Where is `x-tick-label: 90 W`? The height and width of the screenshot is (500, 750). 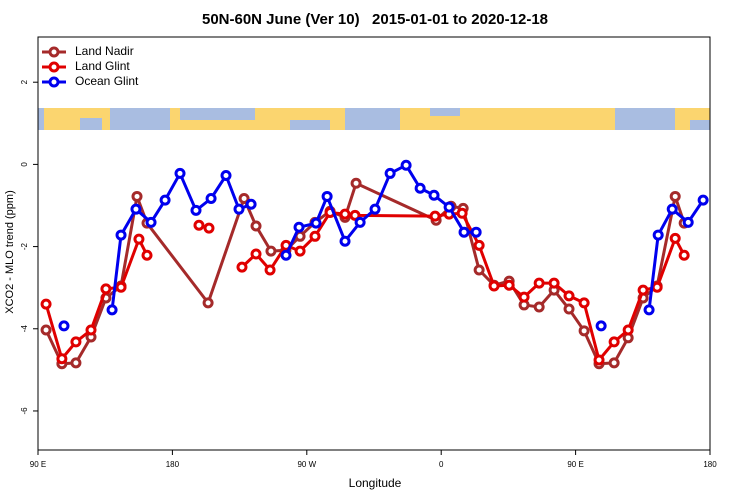
x-tick-label: 90 W is located at coordinates (306, 464).